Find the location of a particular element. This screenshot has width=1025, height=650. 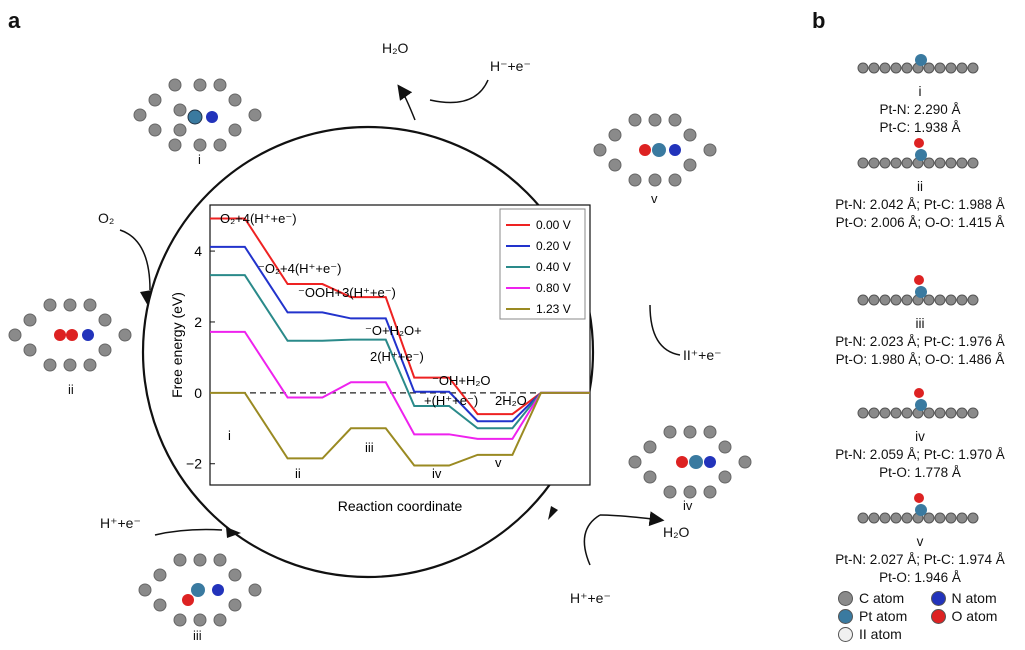

legend-pt-atom: Pt atom is located at coordinates (884, 616).